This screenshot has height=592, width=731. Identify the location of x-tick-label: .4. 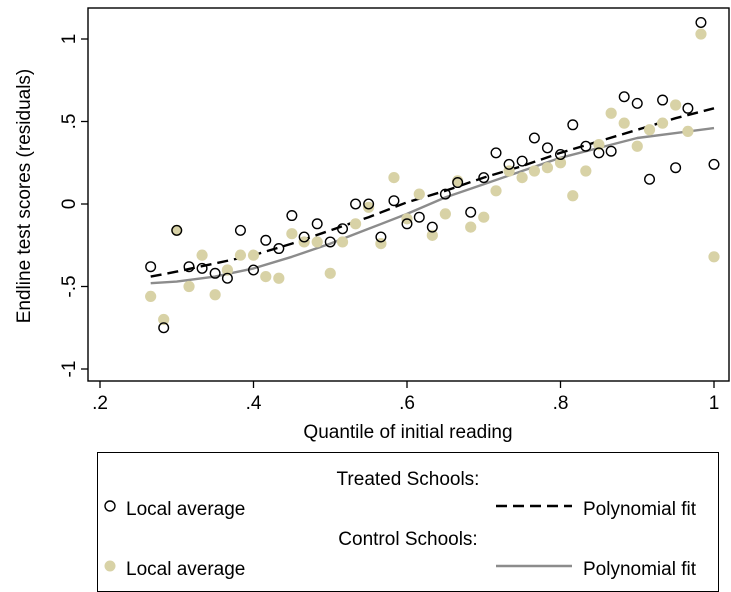
(254, 403).